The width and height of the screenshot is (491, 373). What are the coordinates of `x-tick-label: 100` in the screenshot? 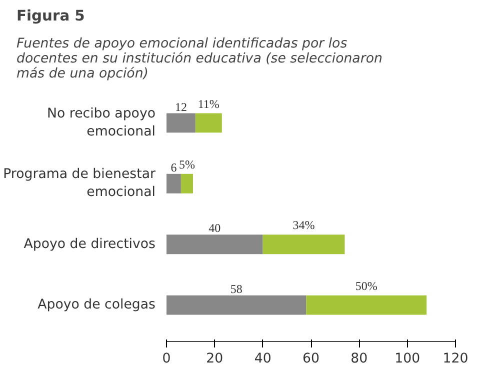 It's located at (407, 359).